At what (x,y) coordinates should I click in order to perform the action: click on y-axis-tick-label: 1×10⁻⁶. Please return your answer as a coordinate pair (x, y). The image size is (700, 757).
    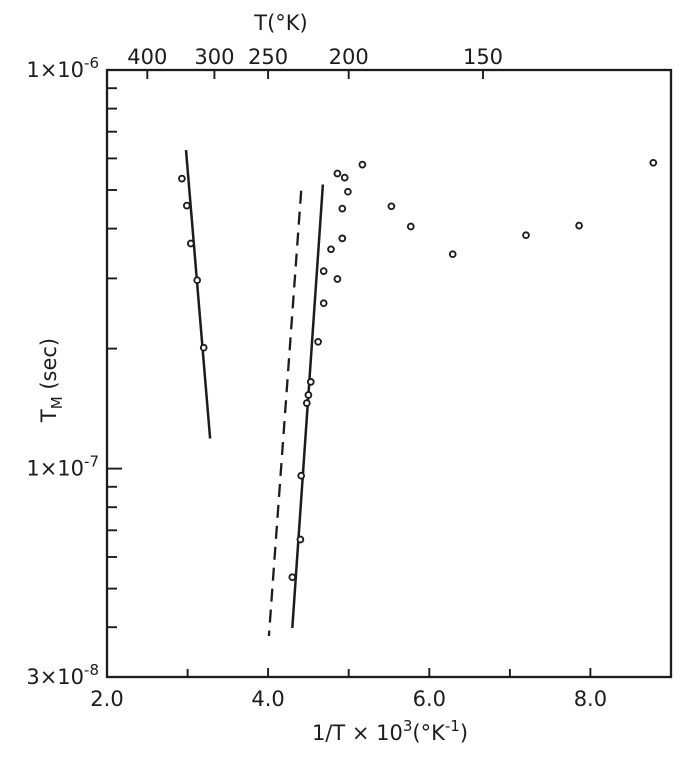
    Looking at the image, I should click on (62, 68).